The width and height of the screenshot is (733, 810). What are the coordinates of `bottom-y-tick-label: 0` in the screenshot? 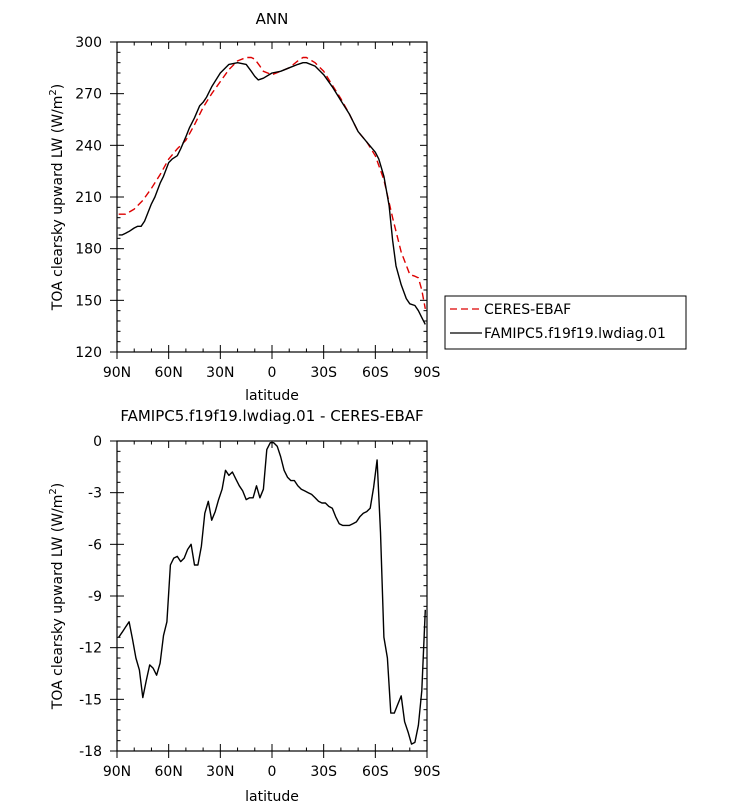 It's located at (97, 442).